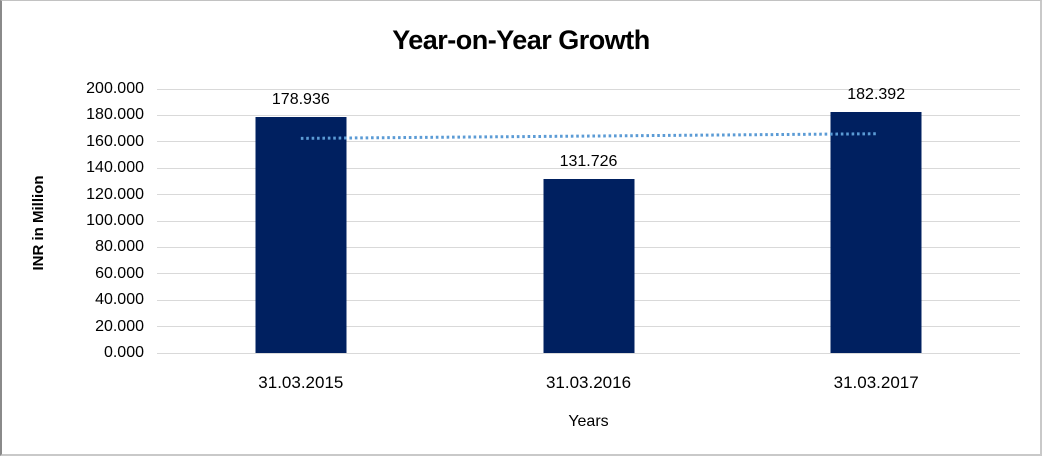 Image resolution: width=1042 pixels, height=456 pixels. What do you see at coordinates (119, 273) in the screenshot?
I see `y-tick-label: 60.000` at bounding box center [119, 273].